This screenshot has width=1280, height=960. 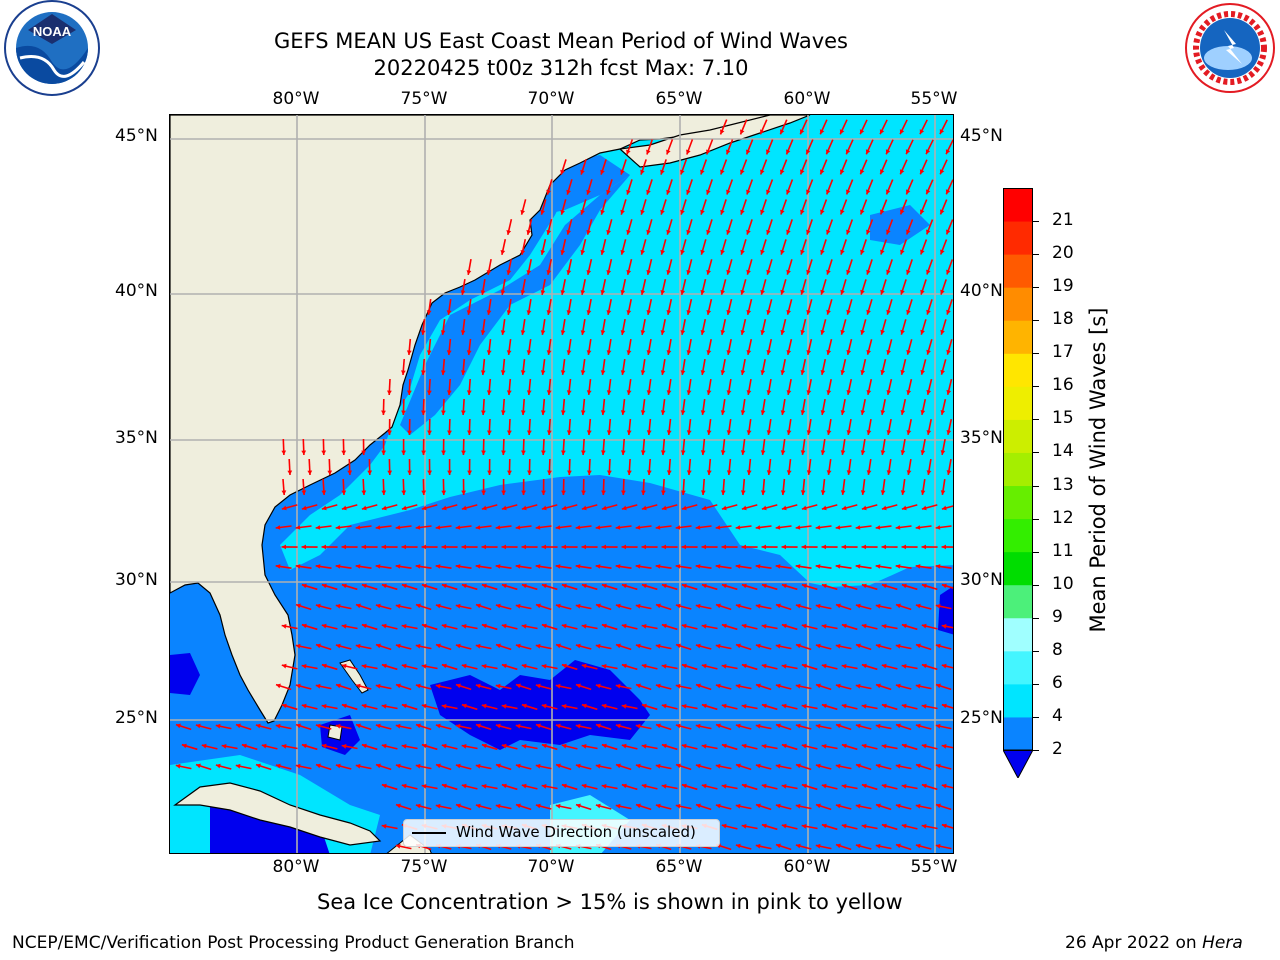 What do you see at coordinates (1057, 682) in the screenshot?
I see `colorbar-tick-label: 6` at bounding box center [1057, 682].